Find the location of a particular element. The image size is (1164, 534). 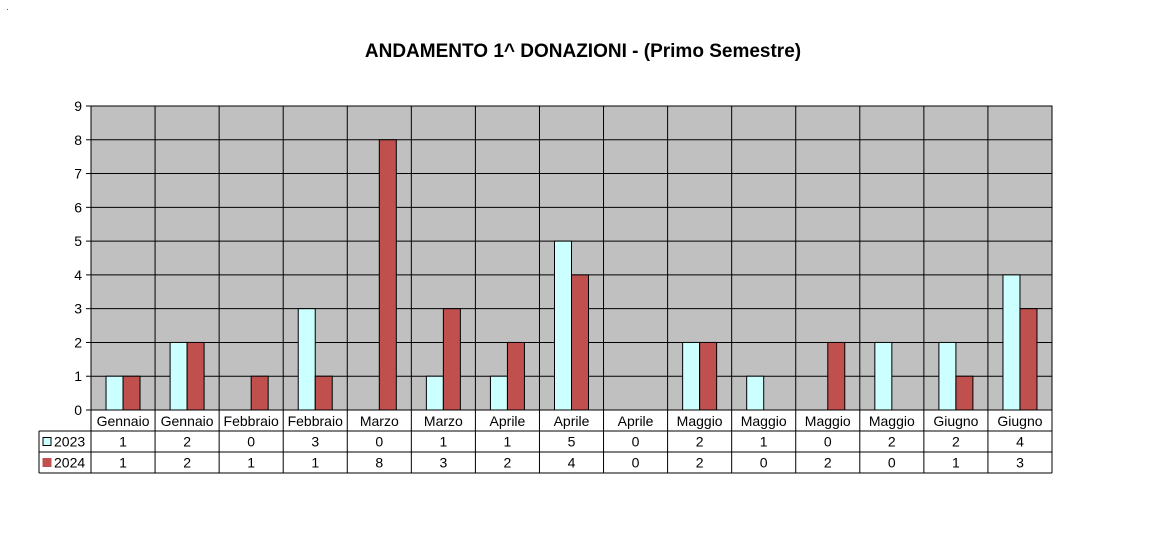

corner-mark: · is located at coordinates (7, 9).